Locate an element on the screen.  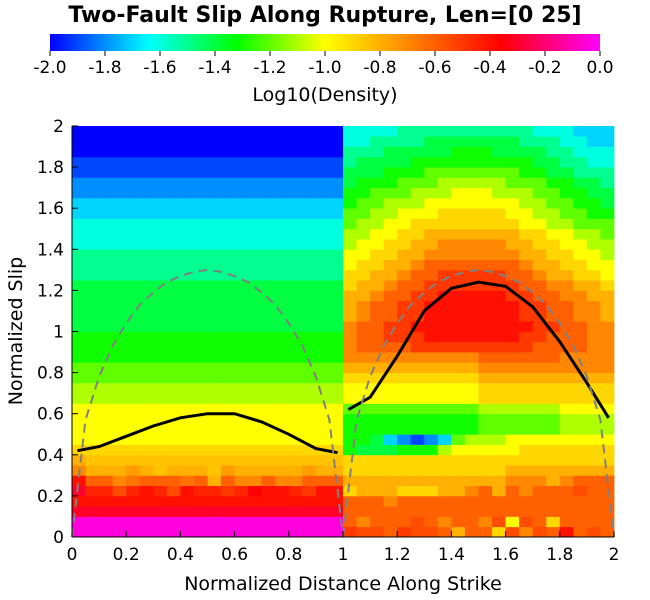
colorbar-tick-label: -0.8 is located at coordinates (379, 68).